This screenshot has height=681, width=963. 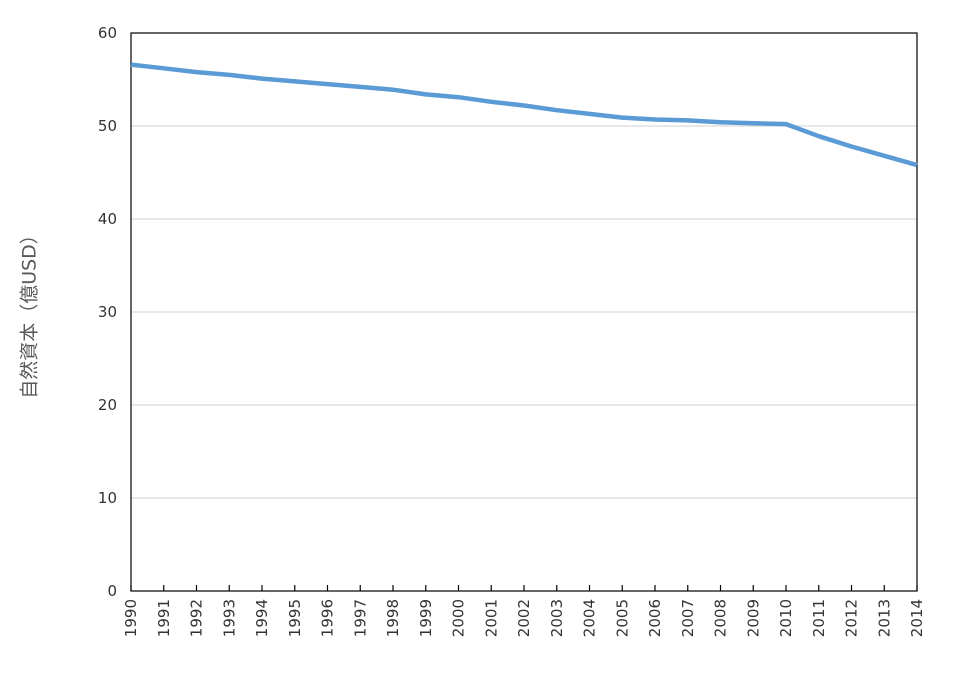 I want to click on x-tick-label: 1994, so click(x=262, y=618).